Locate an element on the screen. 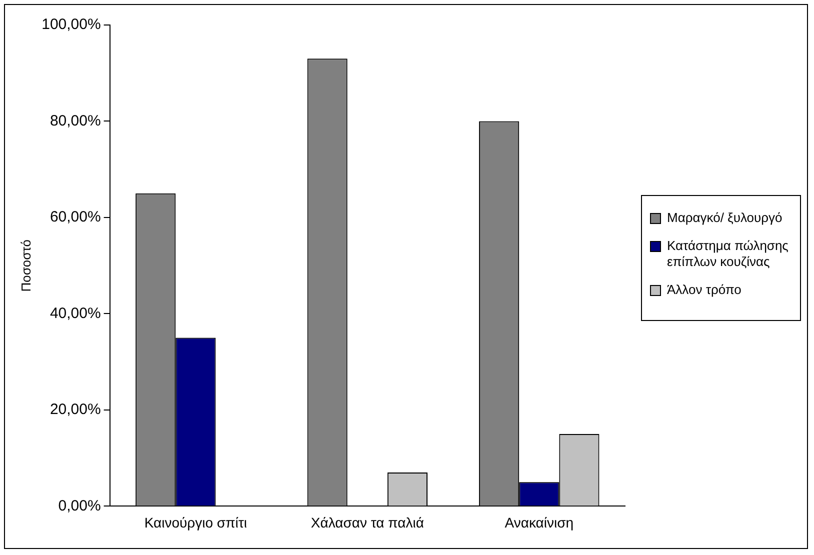 This screenshot has width=814, height=555. x-tick-label: Χάλασαν τα παλιά is located at coordinates (367, 522).